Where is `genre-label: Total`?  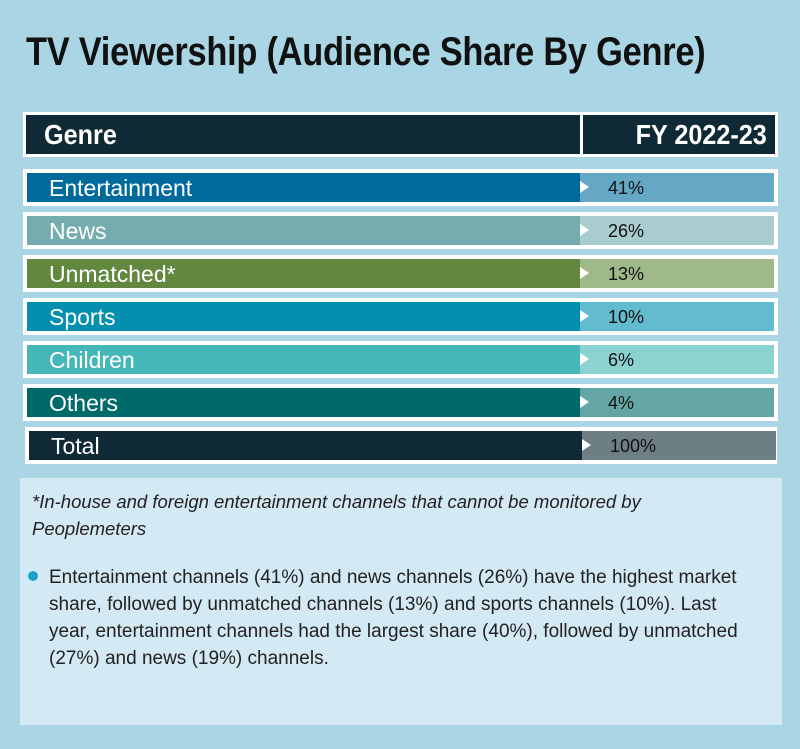 genre-label: Total is located at coordinates (75, 446).